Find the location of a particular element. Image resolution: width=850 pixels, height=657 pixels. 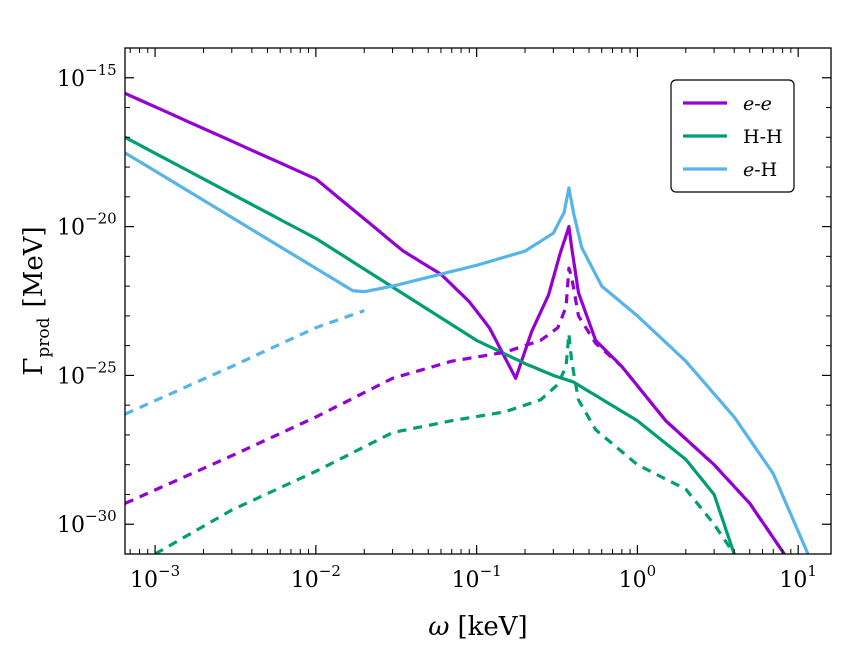

x-tick-label: 10¹ is located at coordinates (798, 577).